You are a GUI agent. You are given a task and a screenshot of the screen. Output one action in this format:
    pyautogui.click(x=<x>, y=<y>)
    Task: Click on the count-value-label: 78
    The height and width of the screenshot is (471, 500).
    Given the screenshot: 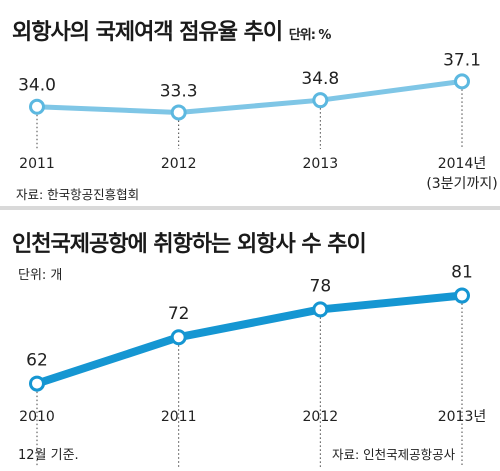 What is the action you would take?
    pyautogui.click(x=321, y=286)
    